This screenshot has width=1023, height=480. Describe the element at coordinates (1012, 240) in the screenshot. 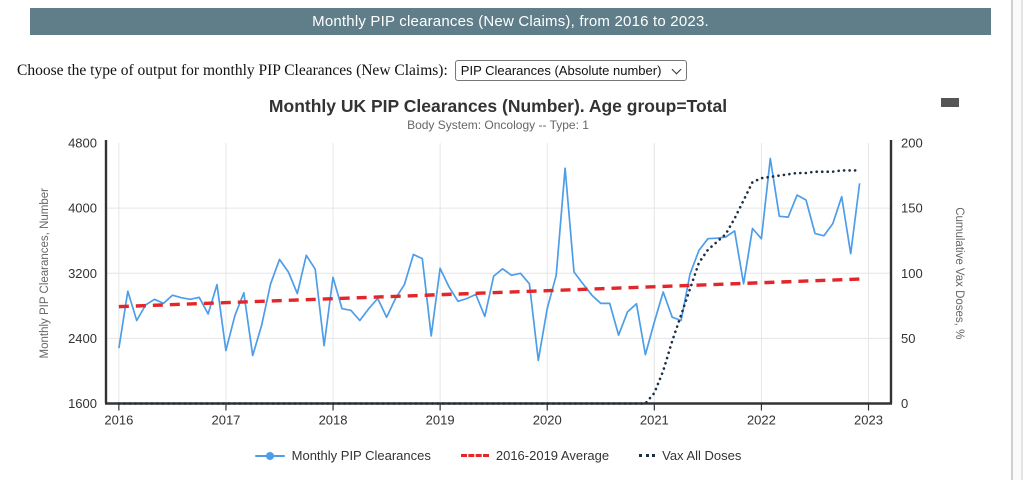

I see `page-right-border` at that location.